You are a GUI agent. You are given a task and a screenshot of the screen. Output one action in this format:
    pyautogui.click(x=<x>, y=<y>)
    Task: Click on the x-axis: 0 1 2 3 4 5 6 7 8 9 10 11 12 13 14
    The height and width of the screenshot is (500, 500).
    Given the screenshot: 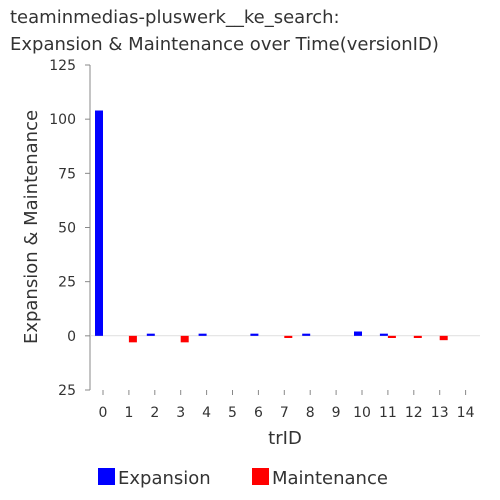 What is the action you would take?
    pyautogui.click(x=285, y=378)
    